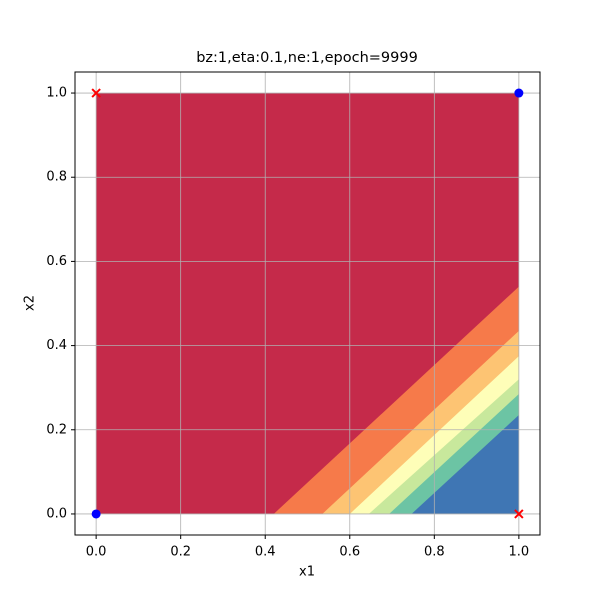 The width and height of the screenshot is (600, 604). Describe the element at coordinates (56, 345) in the screenshot. I see `y-tick-label: 0.4` at that location.